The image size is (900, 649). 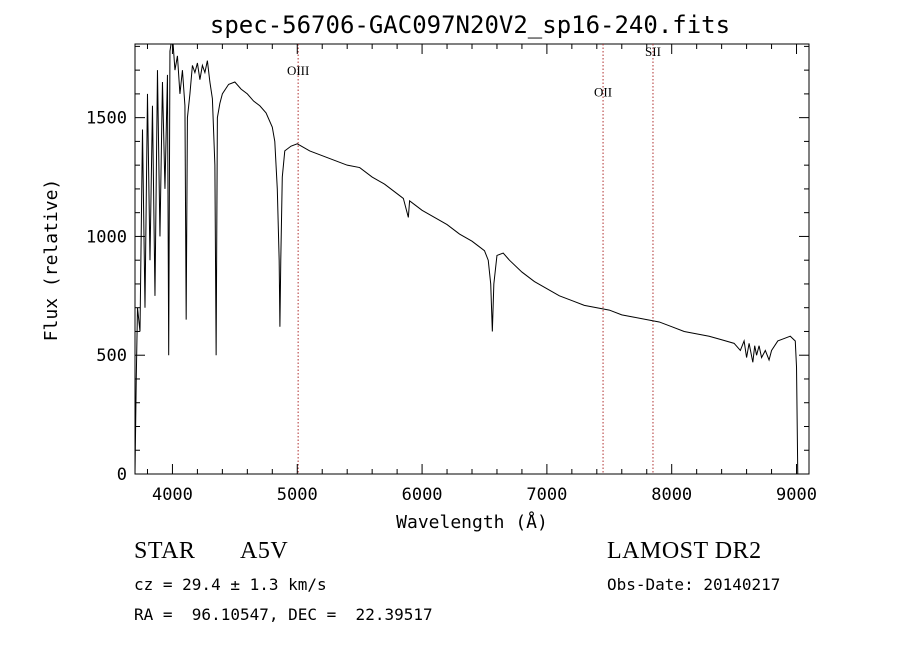 What do you see at coordinates (422, 495) in the screenshot?
I see `x-tick-label: 6000` at bounding box center [422, 495].